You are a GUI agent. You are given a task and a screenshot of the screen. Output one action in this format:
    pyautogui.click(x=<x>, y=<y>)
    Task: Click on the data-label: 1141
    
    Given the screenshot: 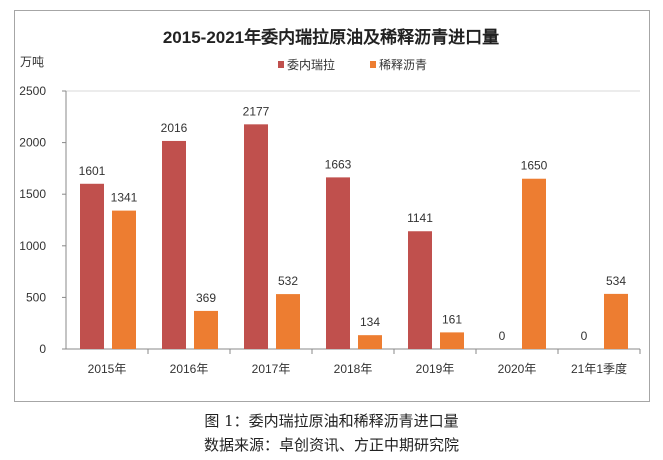 What is the action you would take?
    pyautogui.click(x=420, y=218)
    